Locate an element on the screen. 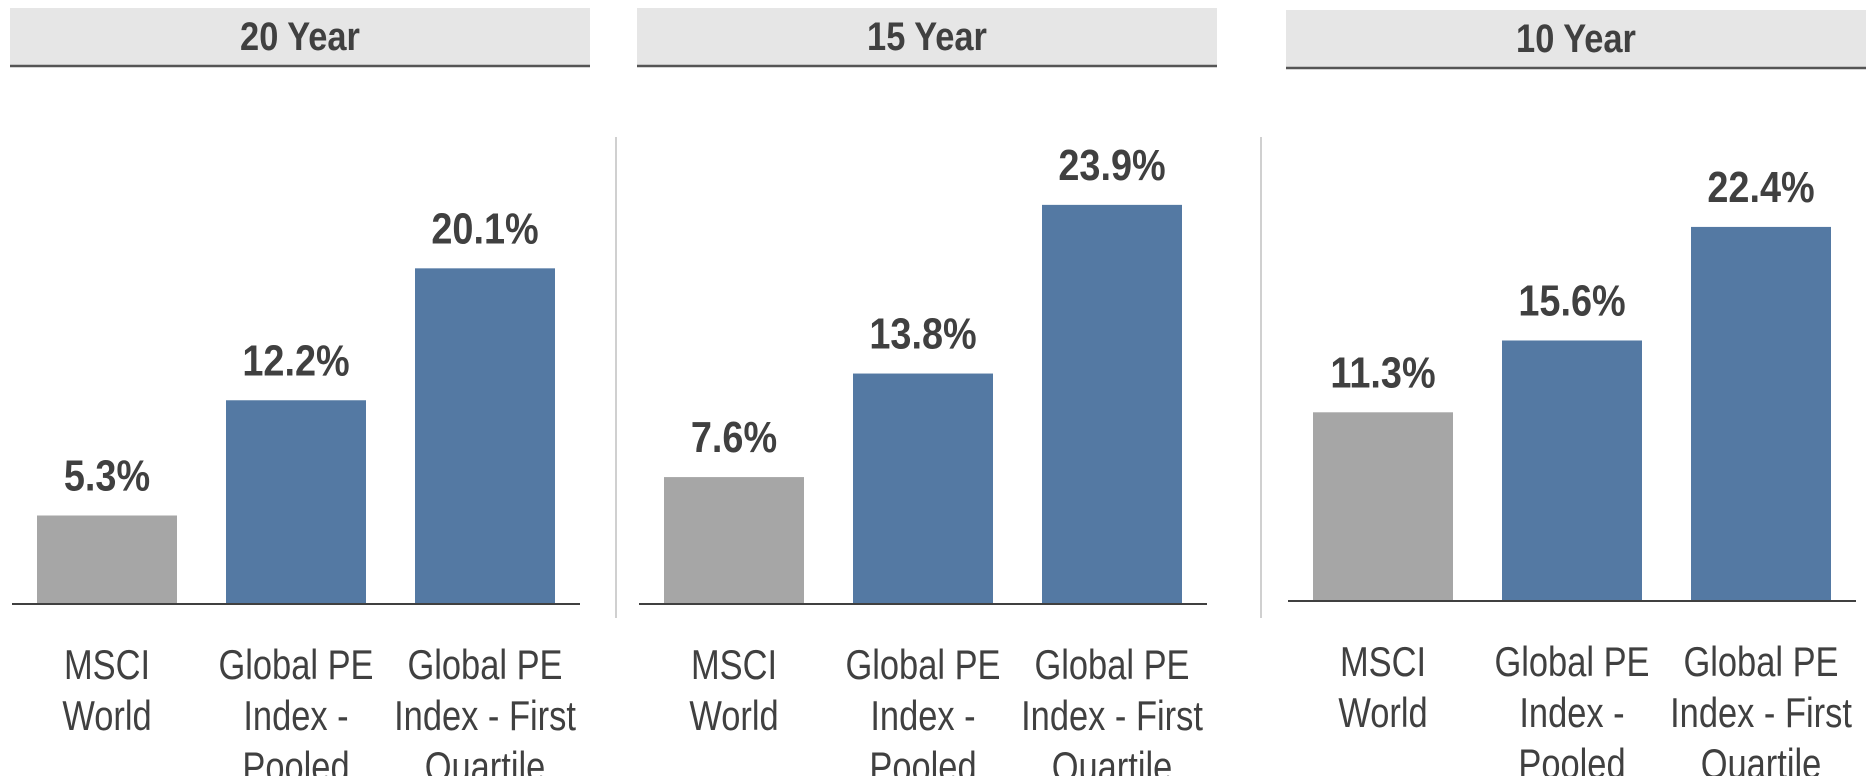 Image resolution: width=1872 pixels, height=776 pixels. value-label: 22.4% is located at coordinates (1760, 186).